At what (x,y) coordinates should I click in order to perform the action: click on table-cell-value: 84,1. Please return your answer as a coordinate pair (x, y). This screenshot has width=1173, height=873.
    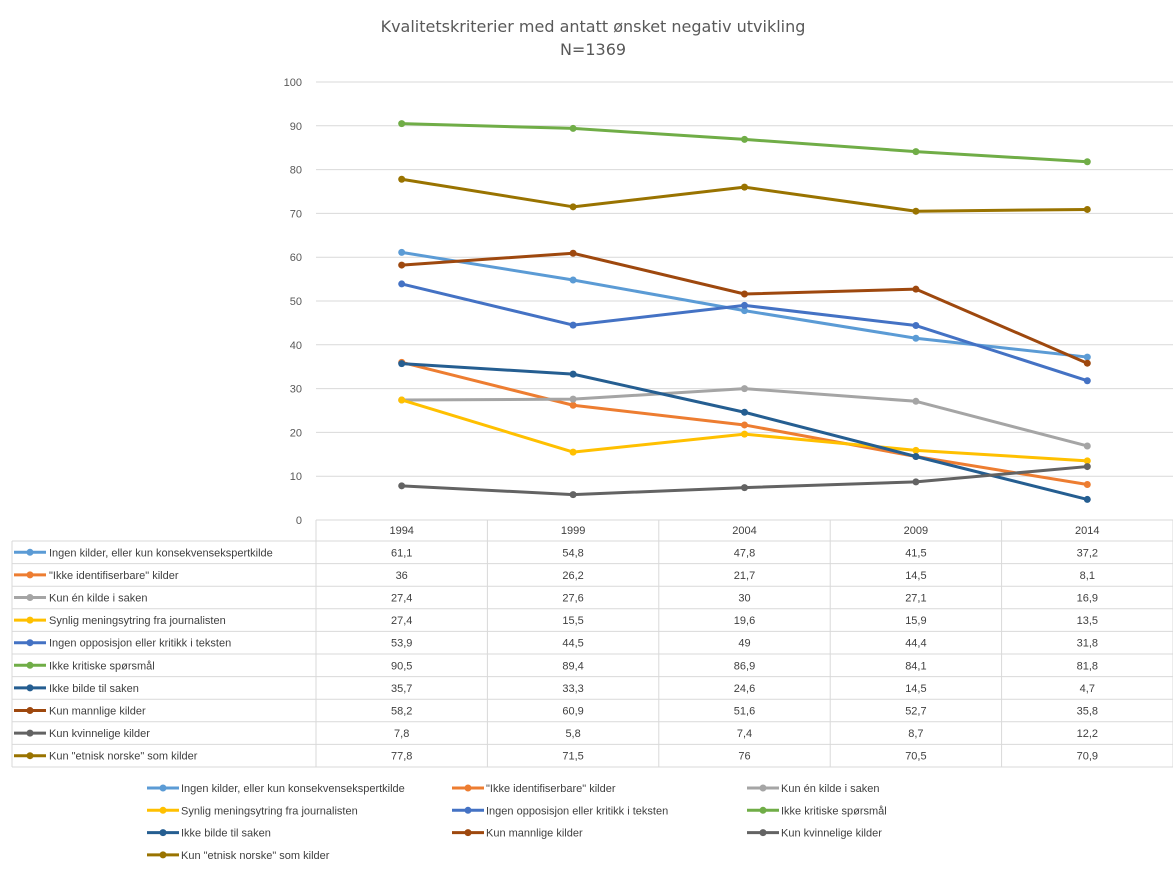
    Looking at the image, I should click on (915, 666).